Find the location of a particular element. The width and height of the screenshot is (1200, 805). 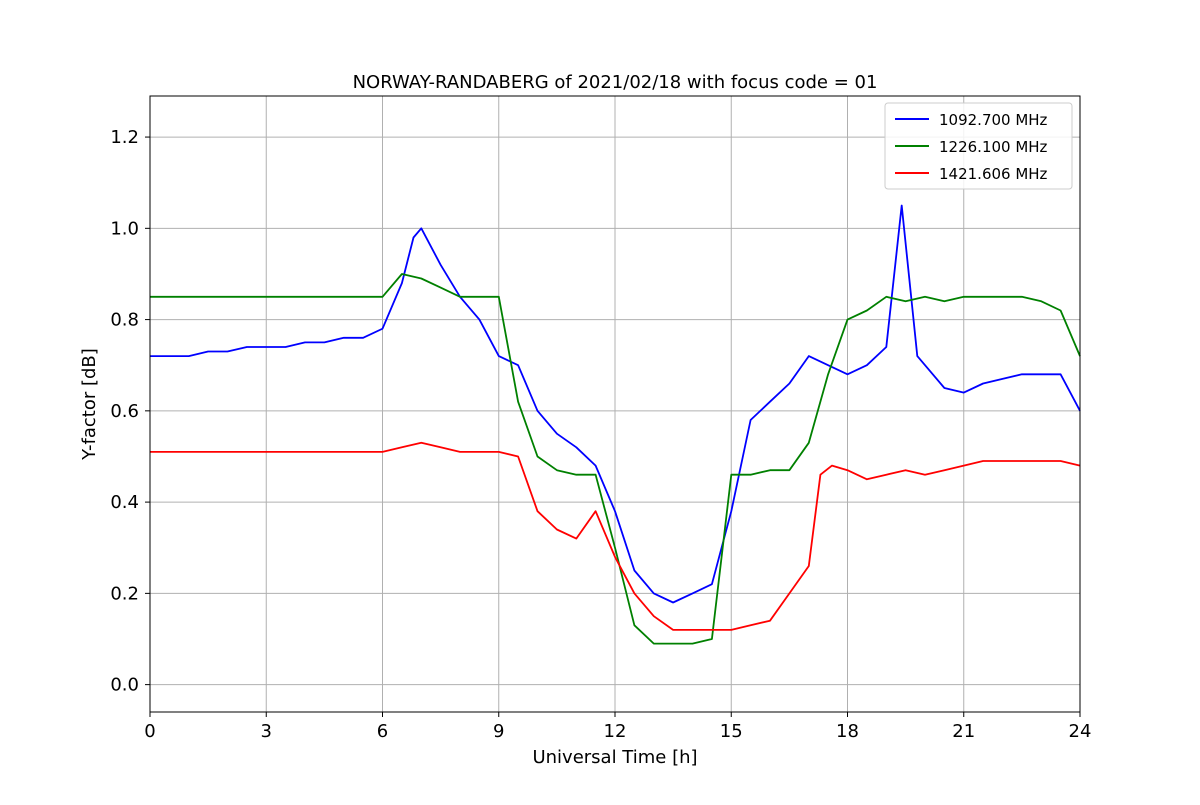

y-tick-label: 0.2 is located at coordinates (124, 593).